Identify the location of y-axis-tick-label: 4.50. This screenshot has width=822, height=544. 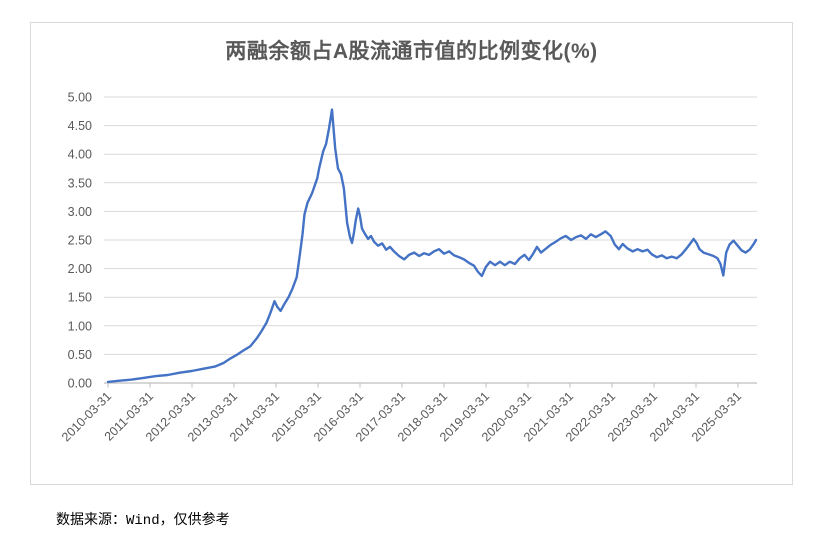
(80, 126).